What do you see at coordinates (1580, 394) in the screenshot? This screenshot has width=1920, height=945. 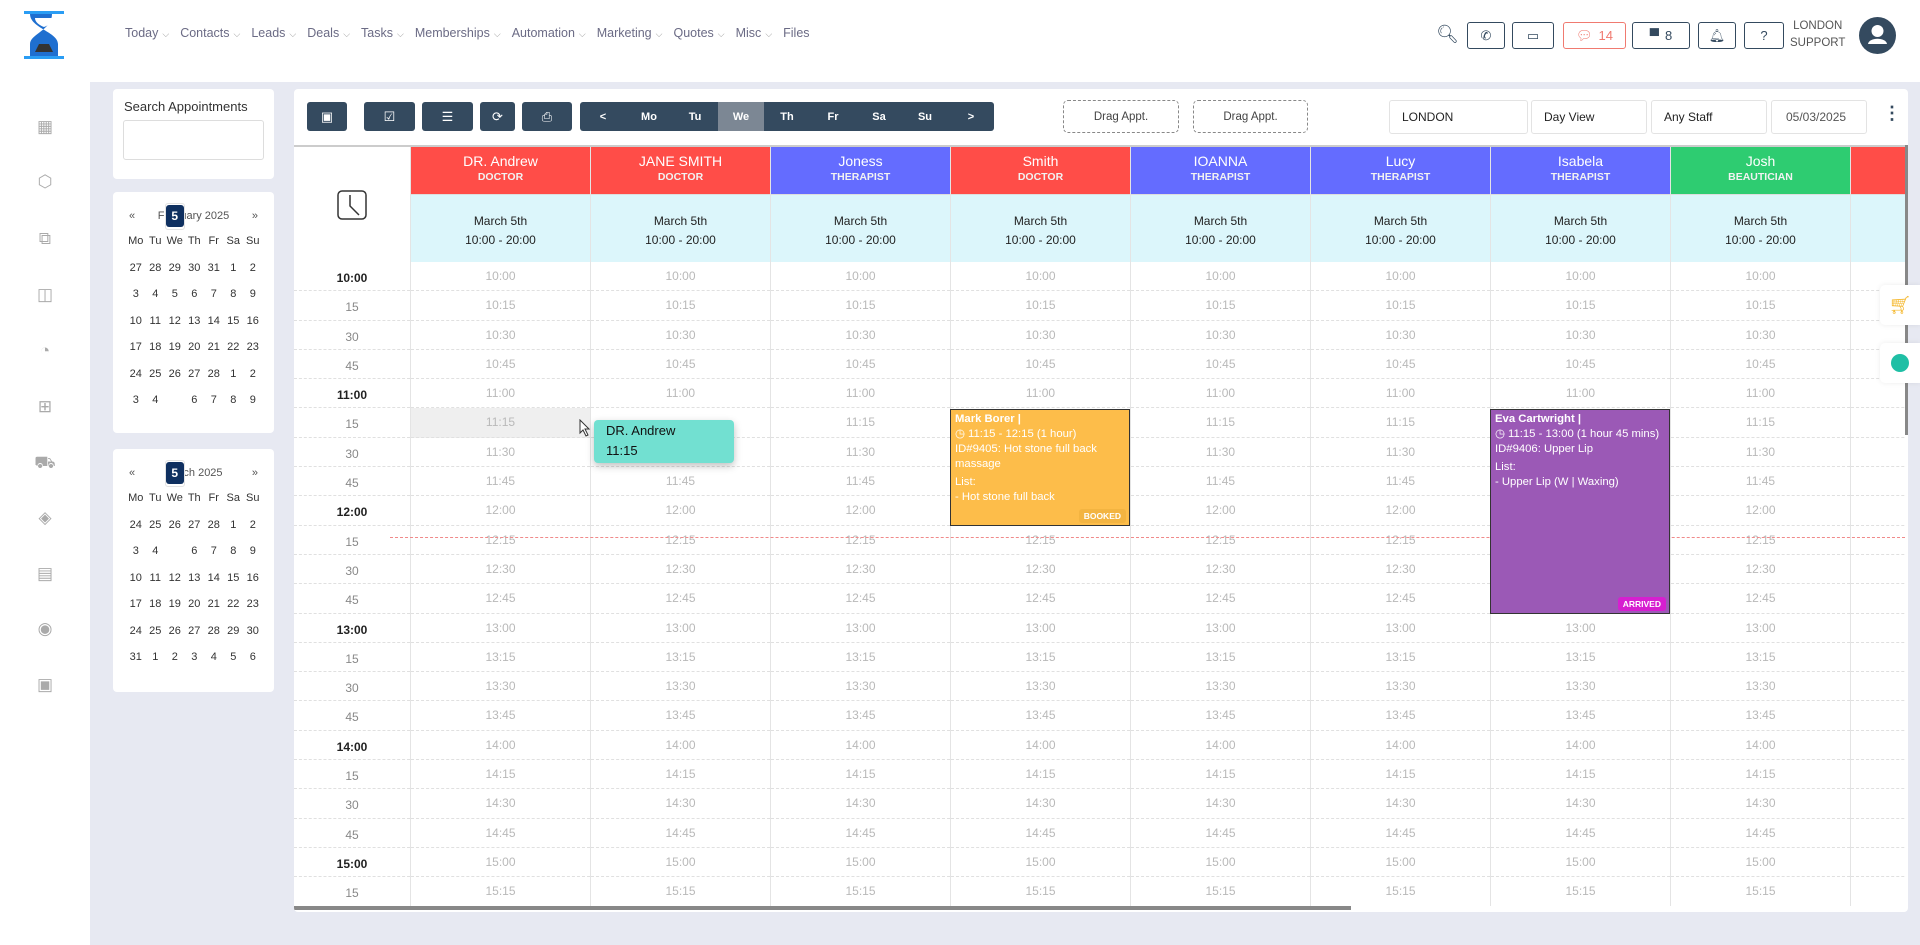 I see `time-slot: 11:00` at bounding box center [1580, 394].